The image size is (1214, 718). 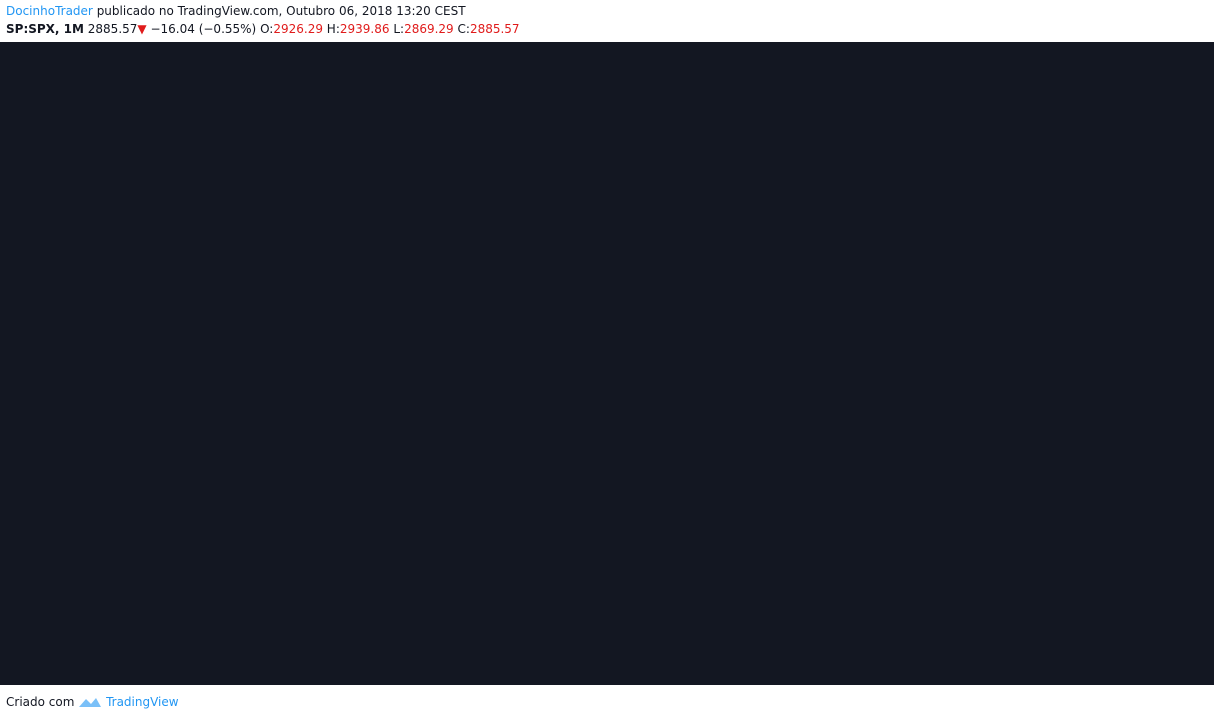 I want to click on footer: Criado com TradingView, so click(x=92, y=700).